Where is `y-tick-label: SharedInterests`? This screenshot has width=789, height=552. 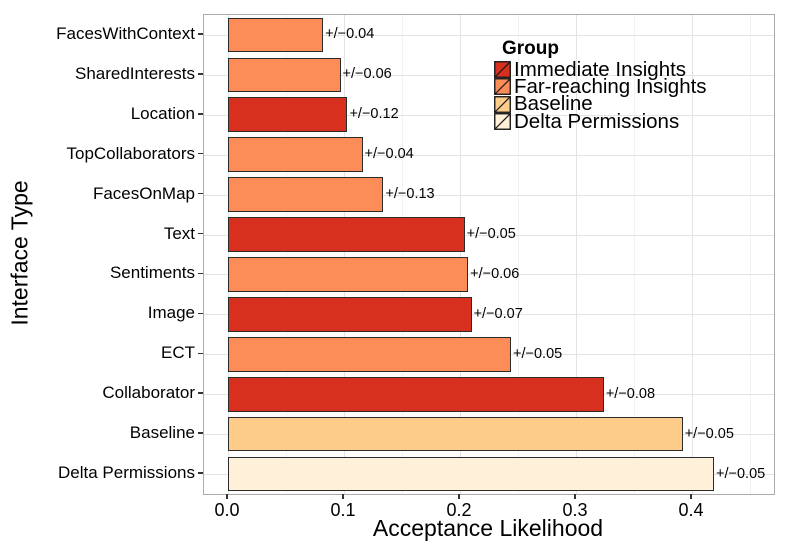
y-tick-label: SharedInterests is located at coordinates (134, 73).